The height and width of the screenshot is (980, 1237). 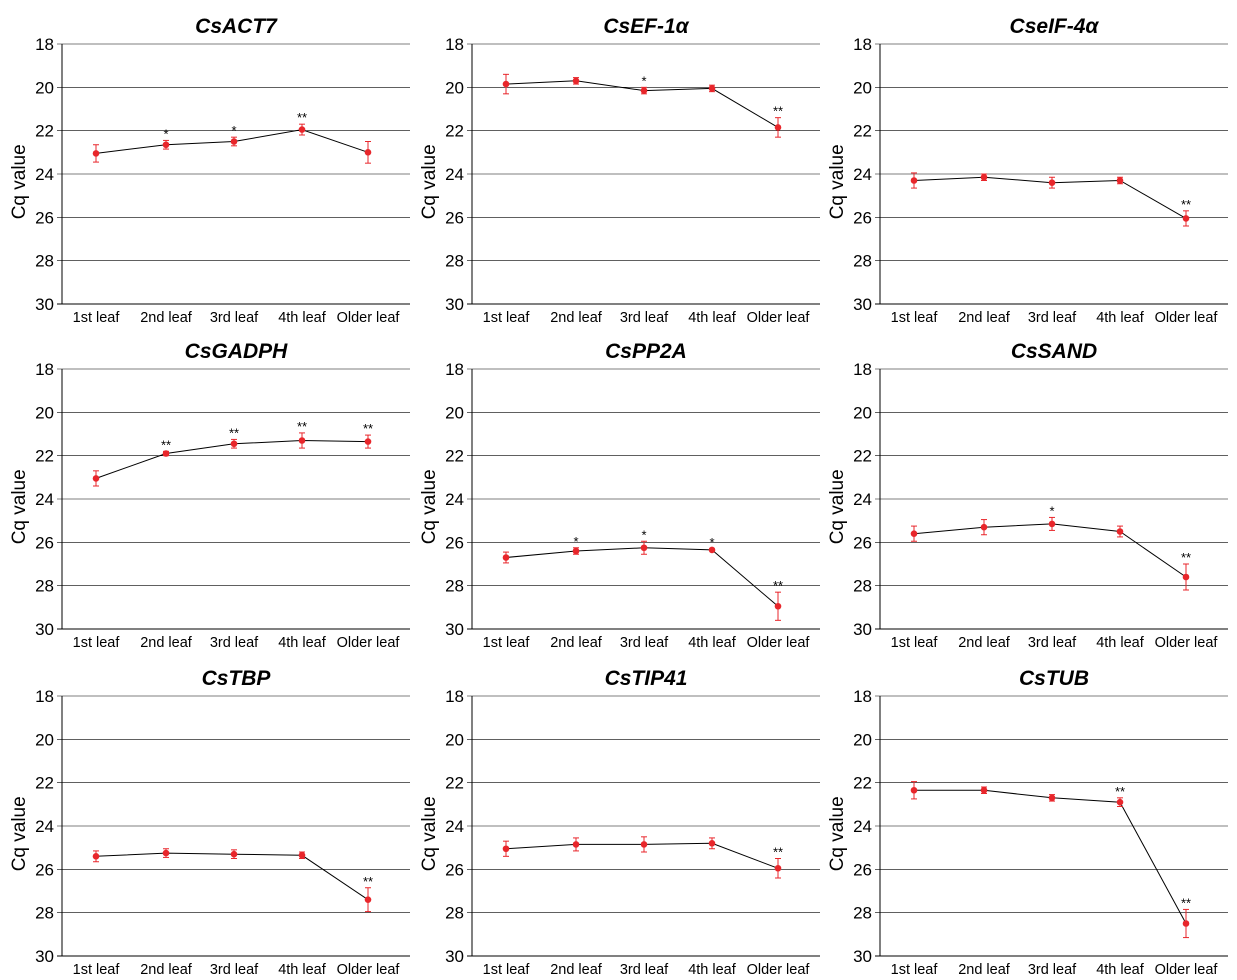 I want to click on chart-title: CsTIP41, so click(x=646, y=678).